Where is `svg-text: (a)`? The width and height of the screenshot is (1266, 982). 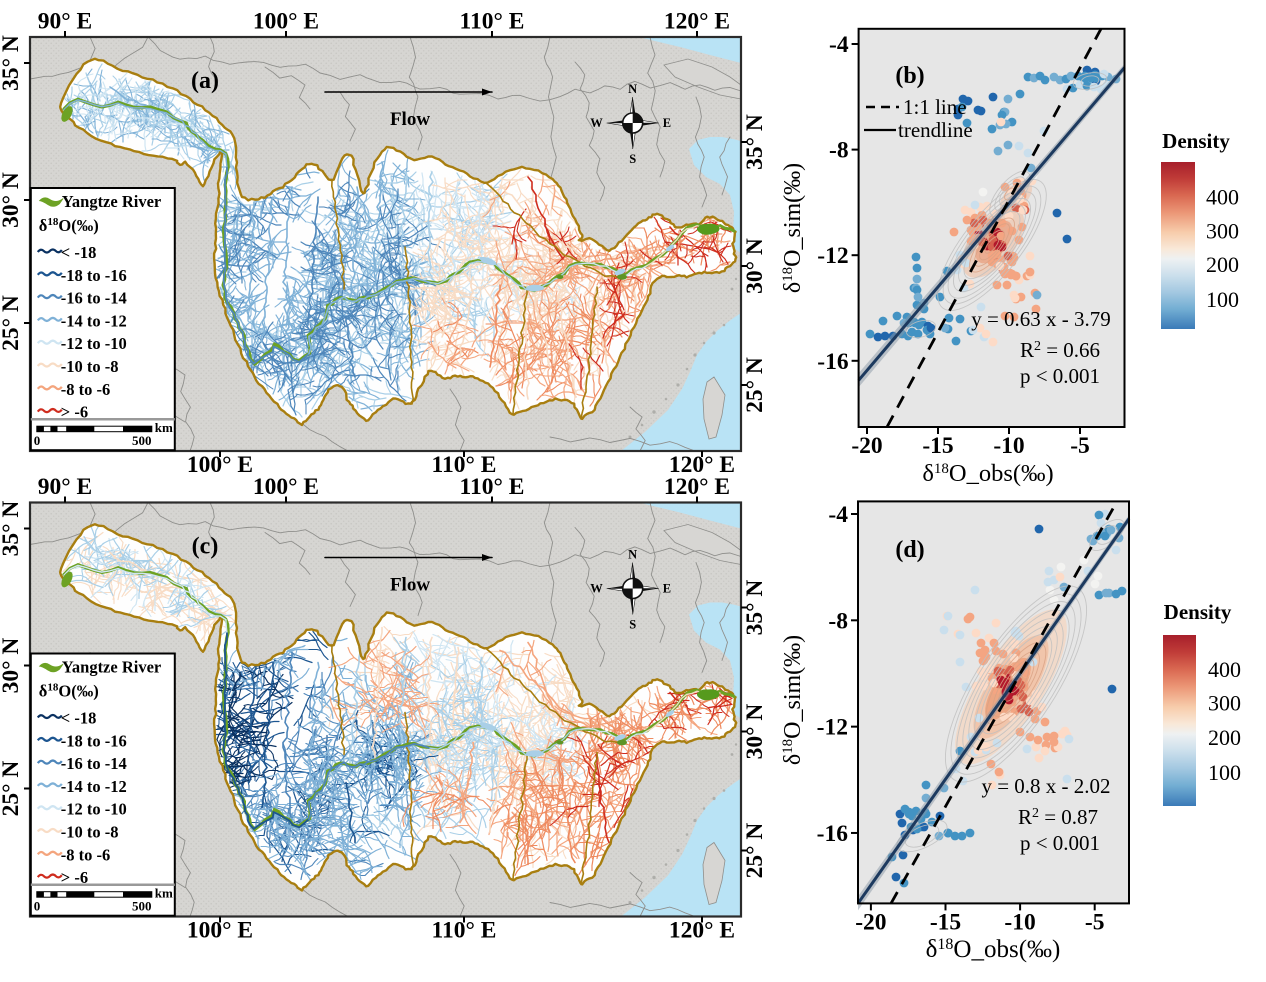 svg-text: (a) is located at coordinates (205, 81).